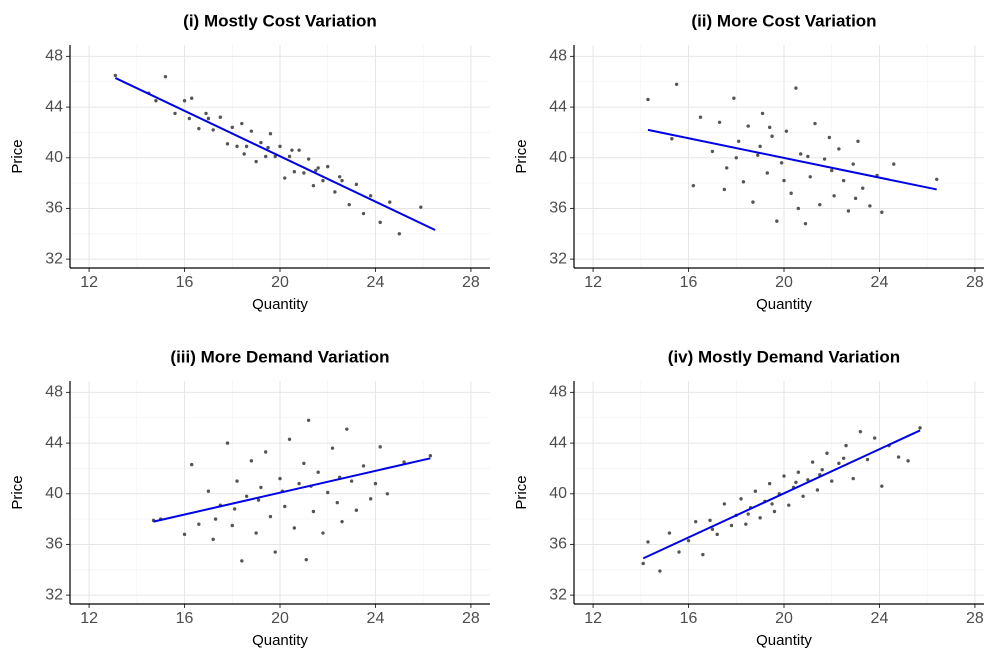 This screenshot has width=984, height=658. I want to click on fit-line, so click(792, 159).